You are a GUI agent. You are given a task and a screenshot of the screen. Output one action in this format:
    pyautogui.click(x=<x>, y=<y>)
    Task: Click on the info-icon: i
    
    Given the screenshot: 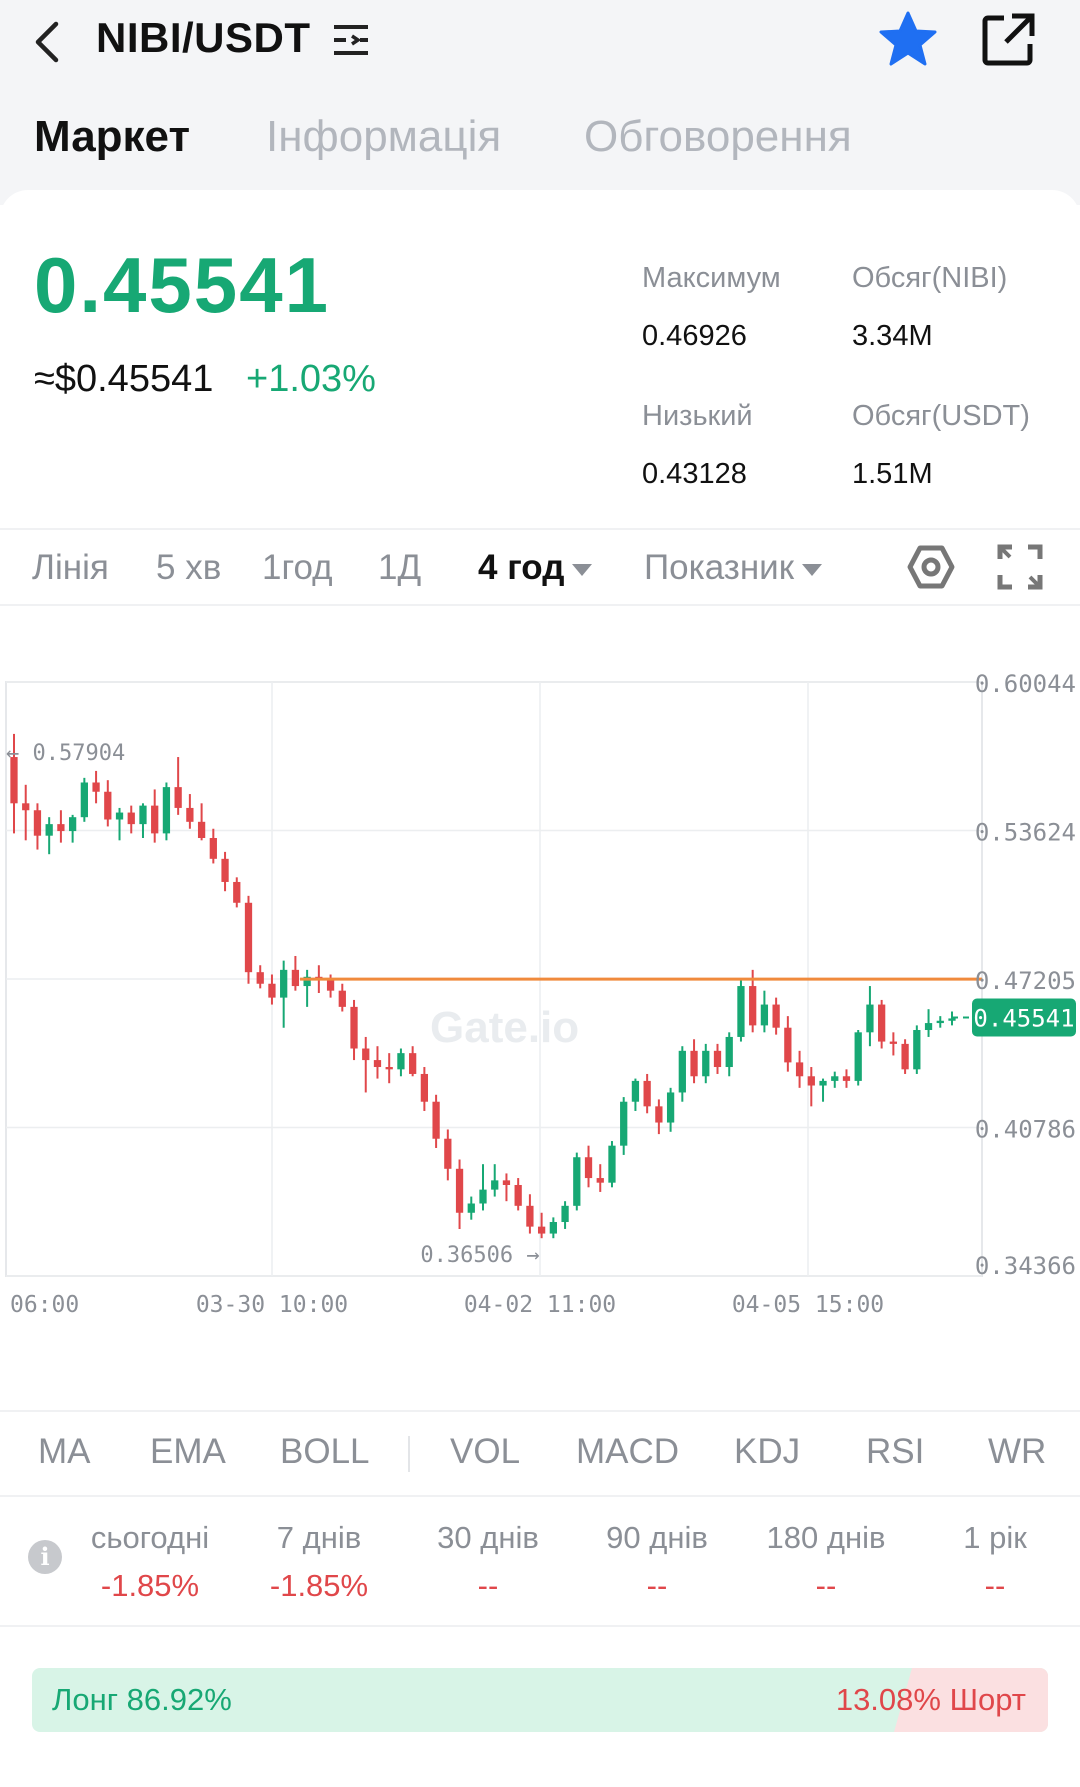 What is the action you would take?
    pyautogui.click(x=45, y=1557)
    